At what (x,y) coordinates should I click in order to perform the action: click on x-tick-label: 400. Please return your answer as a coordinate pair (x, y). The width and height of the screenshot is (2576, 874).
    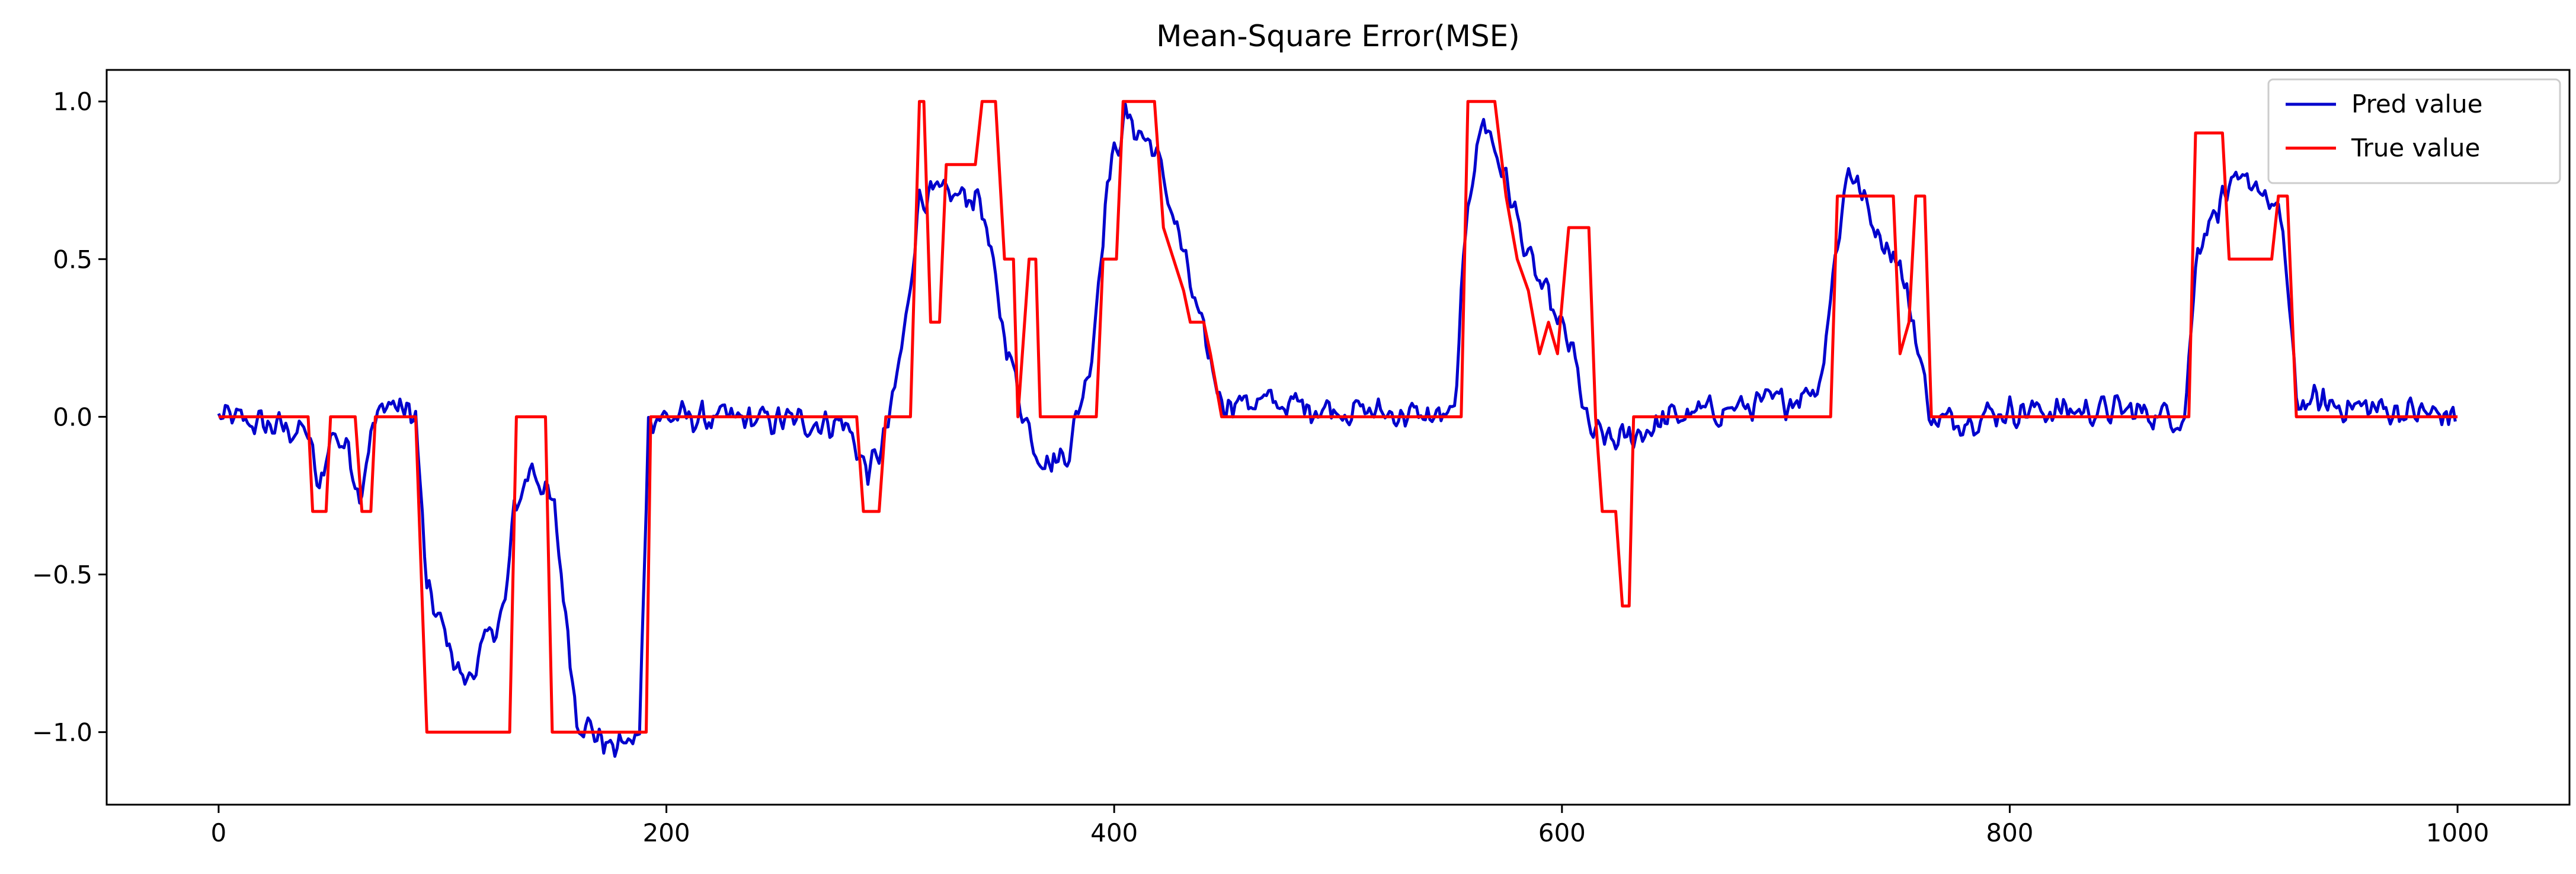
    Looking at the image, I should click on (1114, 832).